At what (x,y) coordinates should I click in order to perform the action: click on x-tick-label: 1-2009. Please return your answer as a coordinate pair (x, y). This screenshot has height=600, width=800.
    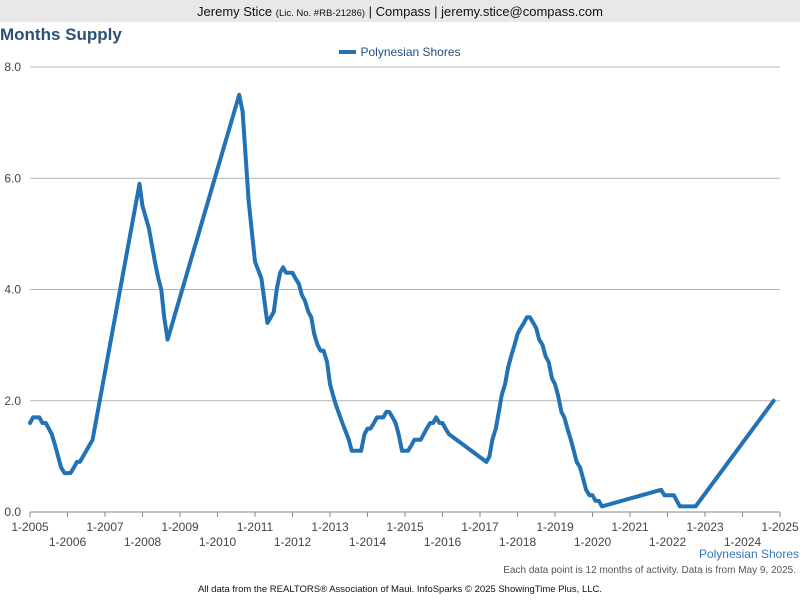
    Looking at the image, I should click on (180, 527).